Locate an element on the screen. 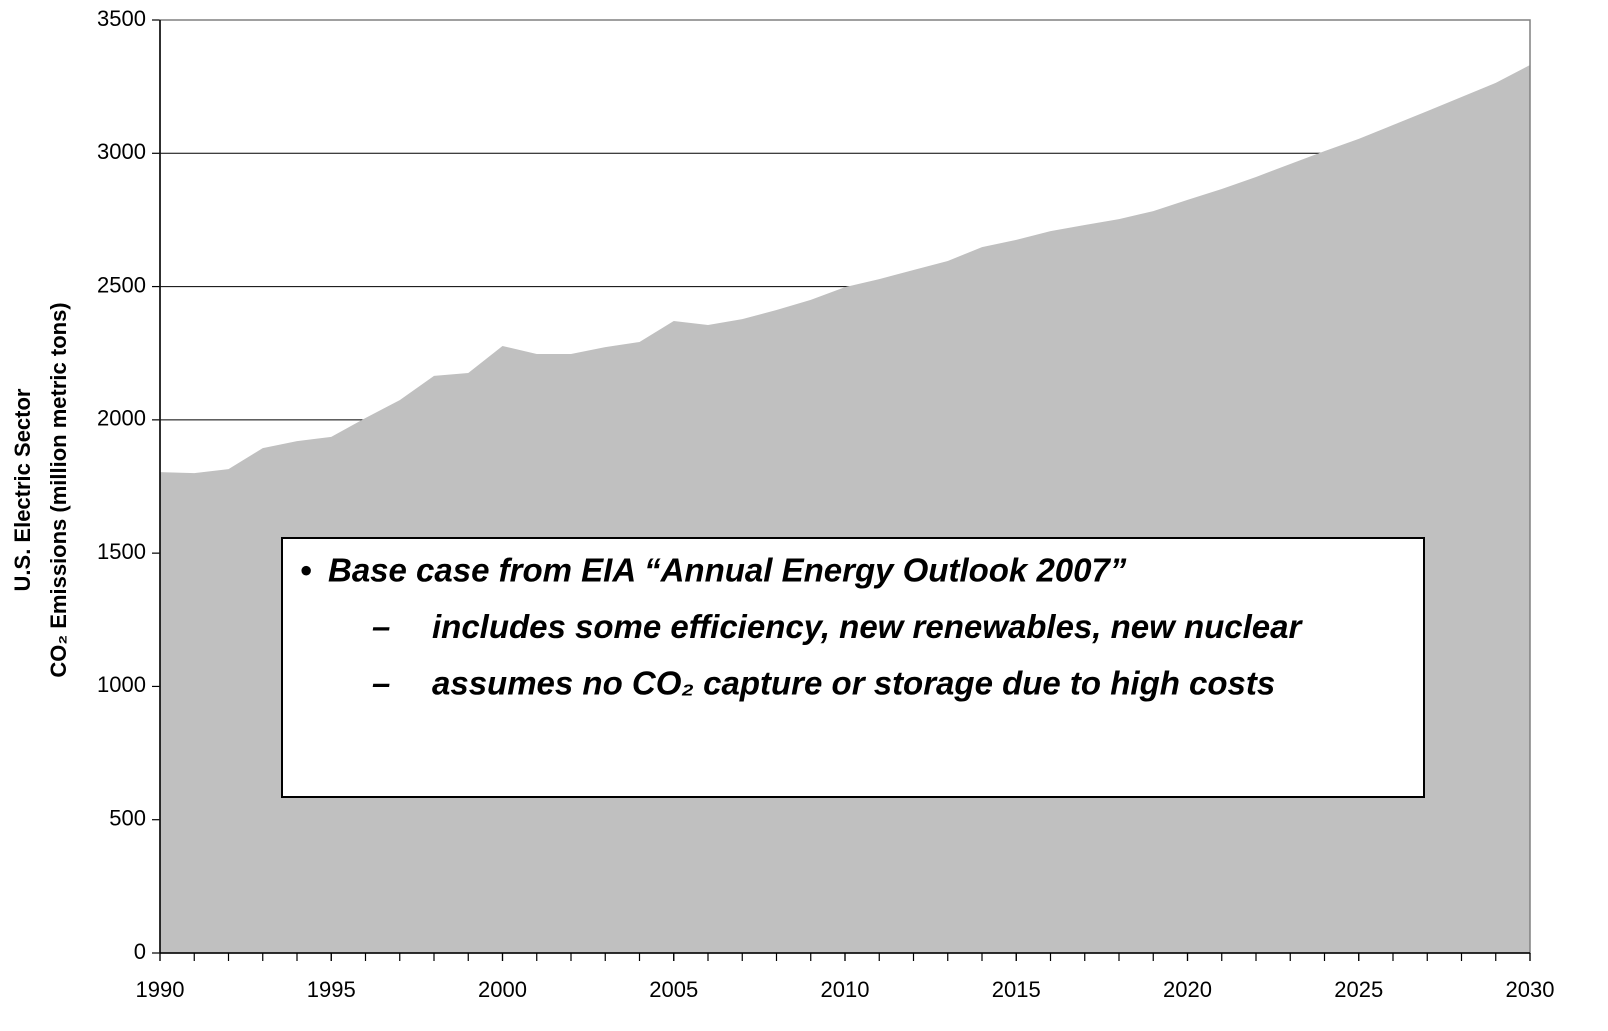 This screenshot has height=1031, width=1608. x-tick-label: 1990 is located at coordinates (160, 989).